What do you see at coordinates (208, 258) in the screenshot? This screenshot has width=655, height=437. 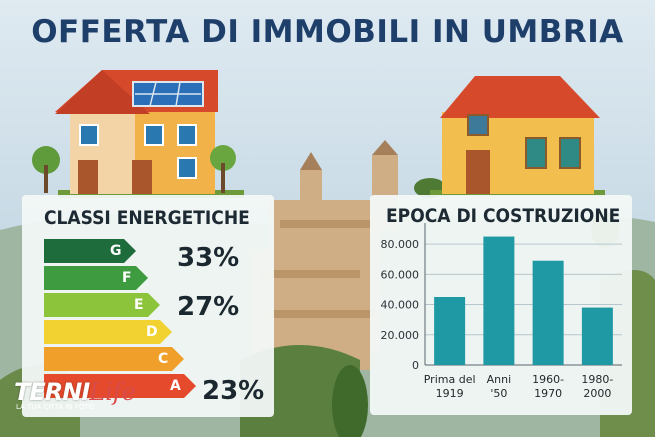 I see `percentage-g: 33%` at bounding box center [208, 258].